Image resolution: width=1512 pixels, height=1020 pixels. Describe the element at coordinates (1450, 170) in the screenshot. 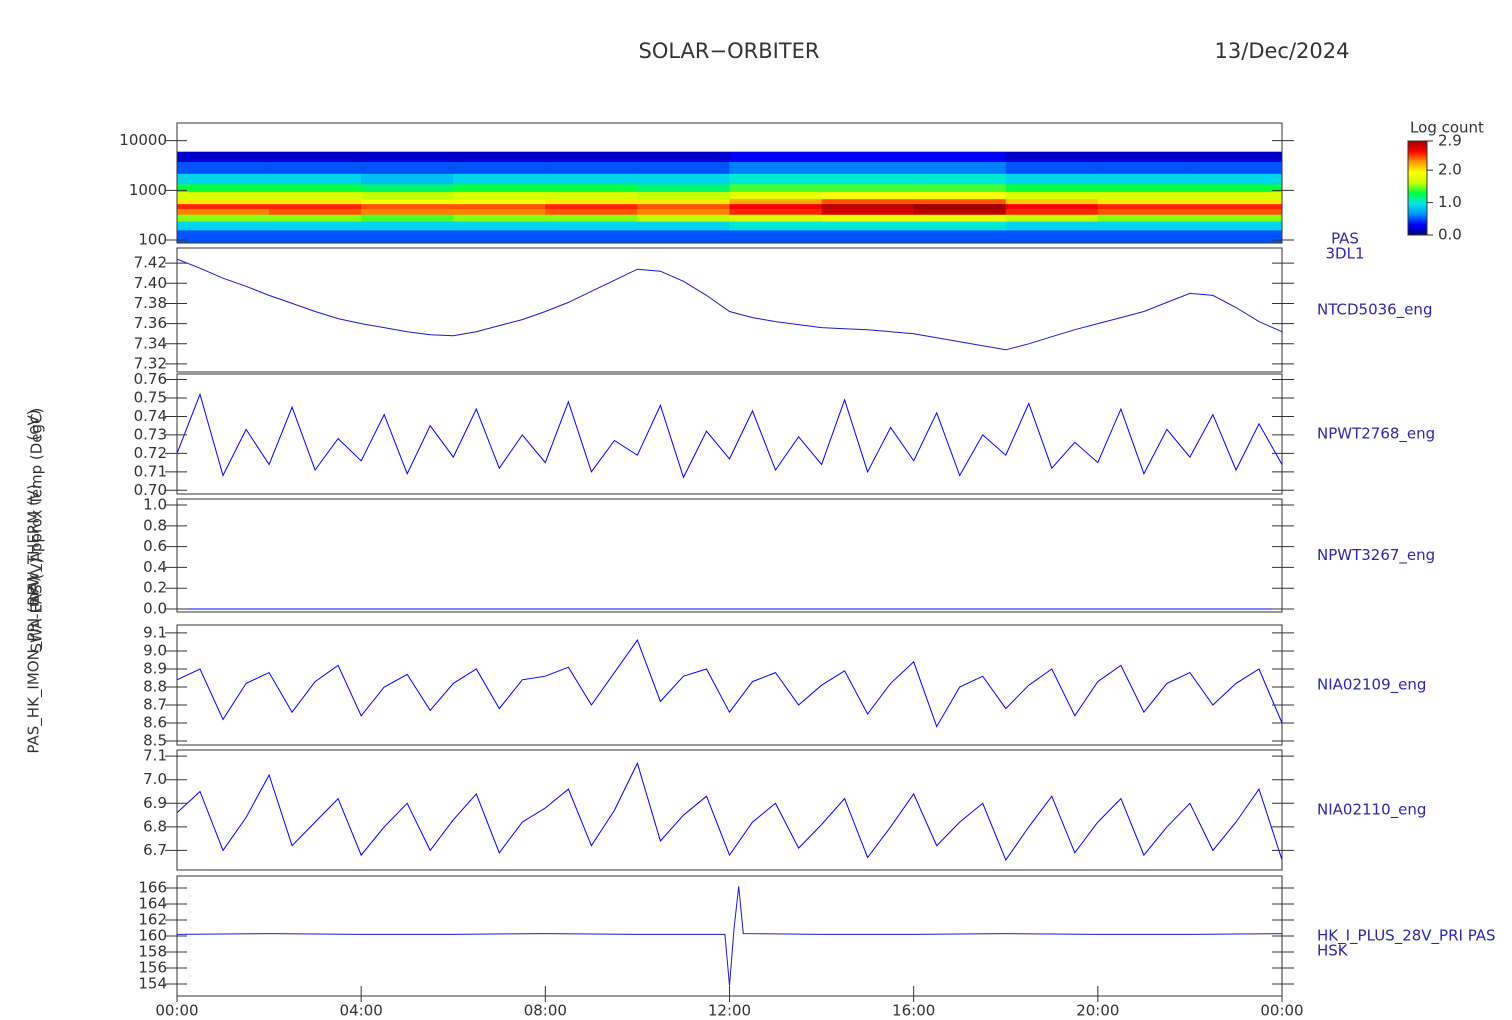

I see `colorbar-tick-label: 2.0` at that location.